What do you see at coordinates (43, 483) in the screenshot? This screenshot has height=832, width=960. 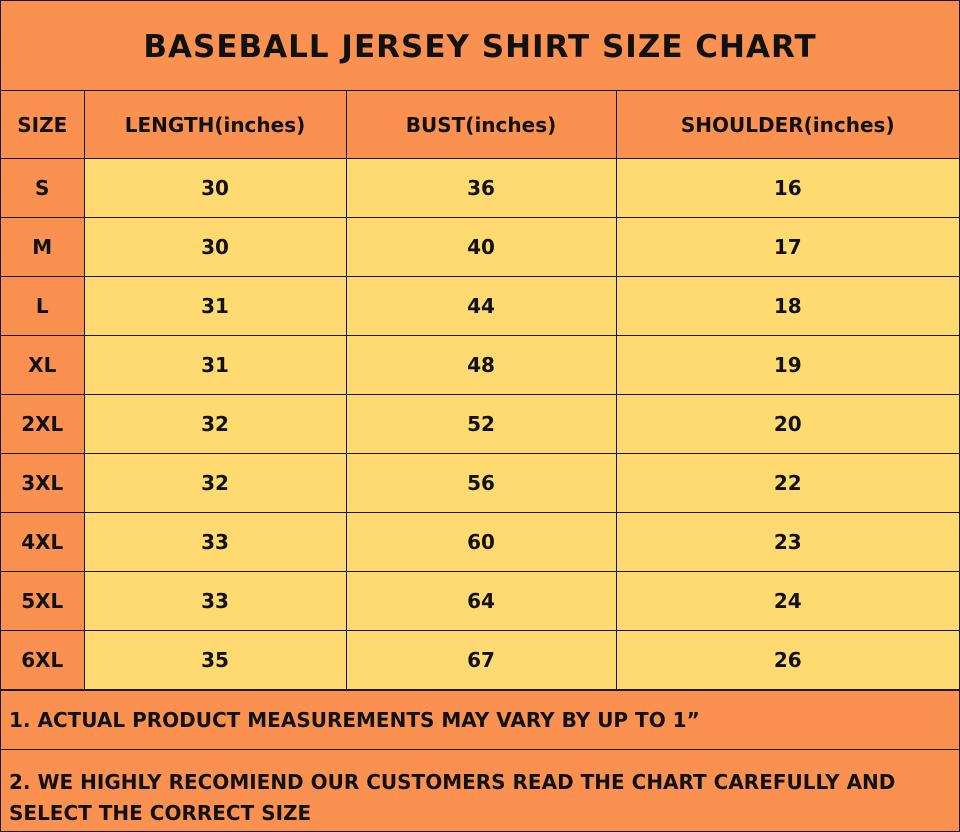 I see `size-cell: 3XL` at bounding box center [43, 483].